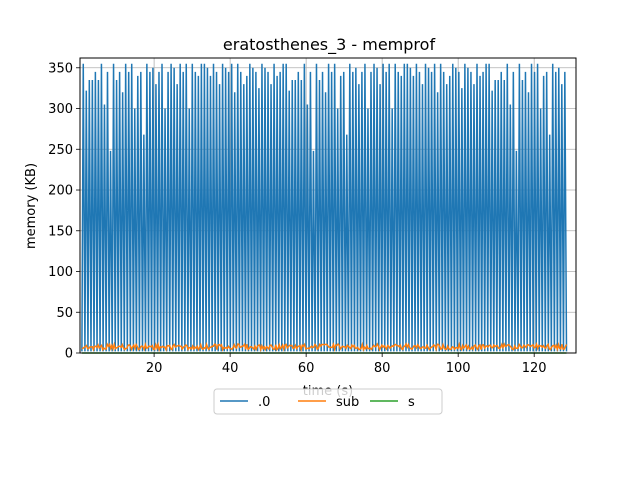 Image resolution: width=640 pixels, height=480 pixels. I want to click on series-sub-line, so click(324, 347).